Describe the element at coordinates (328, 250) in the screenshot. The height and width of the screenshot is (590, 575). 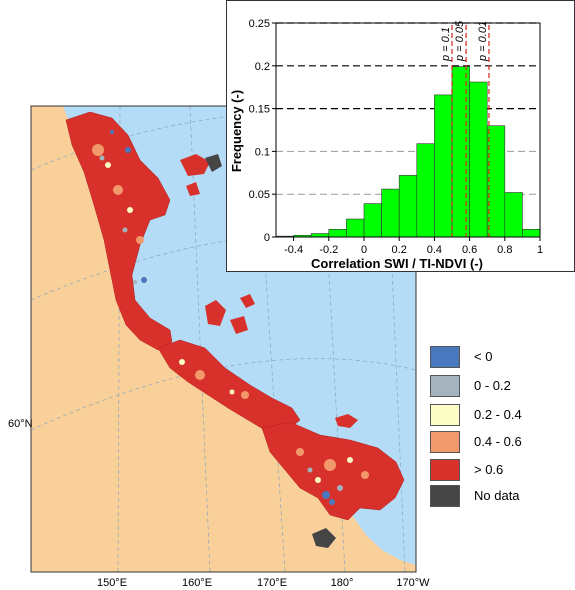
I see `x-tick-label: -0.2` at that location.